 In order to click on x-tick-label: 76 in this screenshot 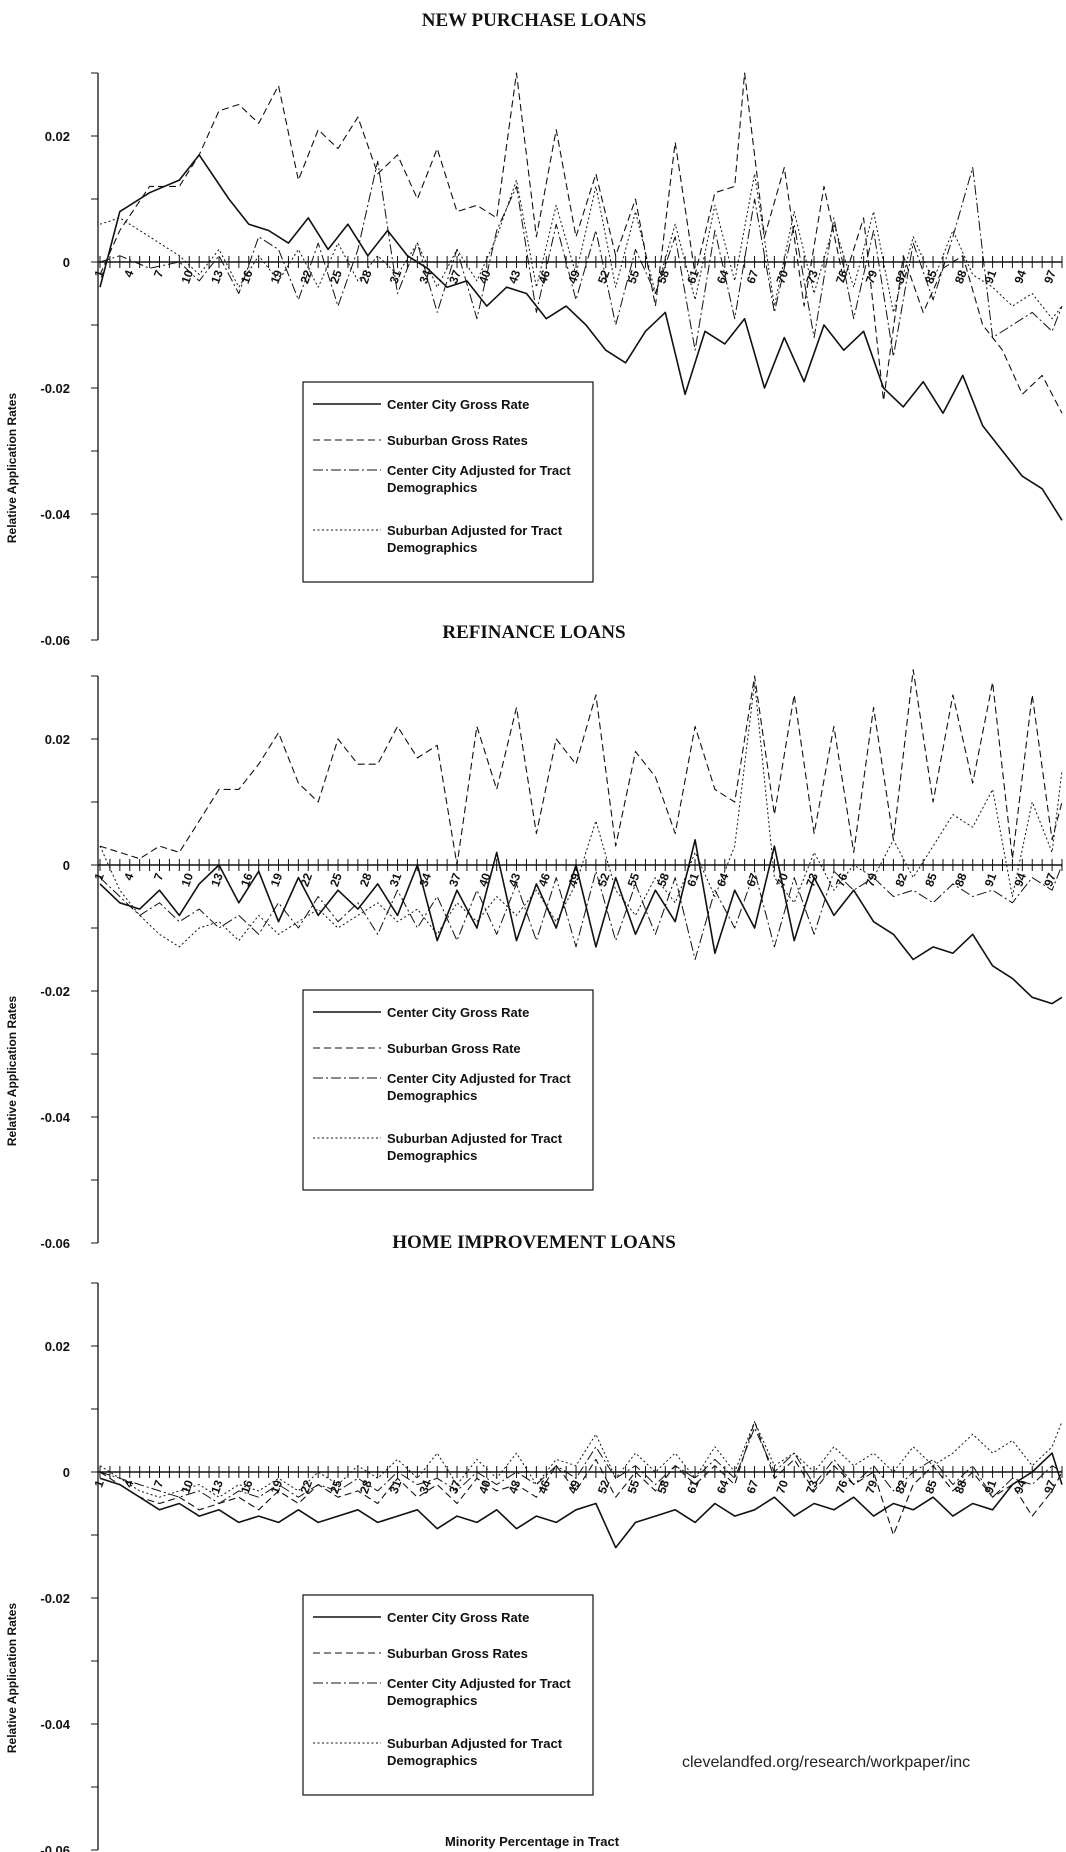, I will do `click(842, 1487)`.